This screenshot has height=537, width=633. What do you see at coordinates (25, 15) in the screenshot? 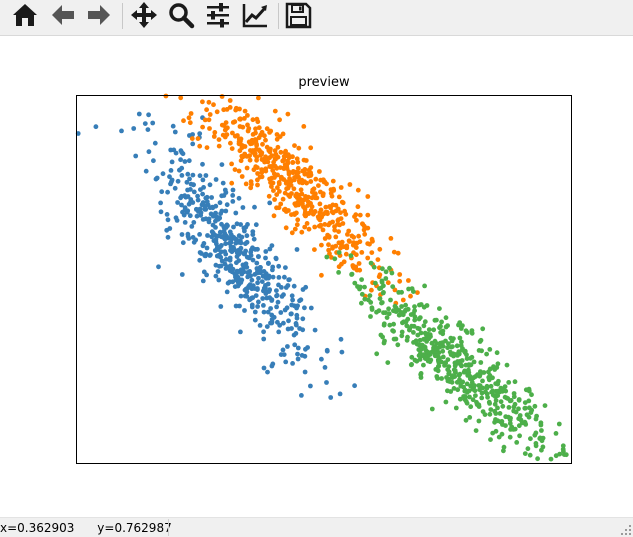
I see `home-button` at bounding box center [25, 15].